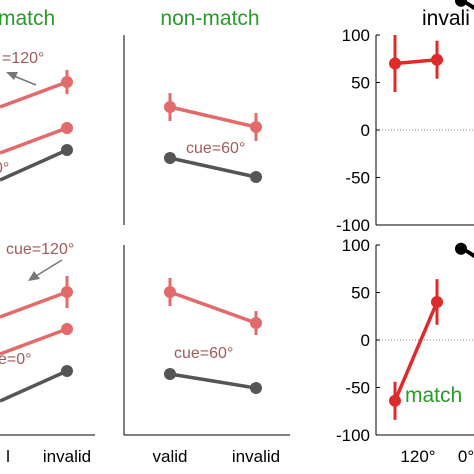  Describe the element at coordinates (433, 395) in the screenshot. I see `bottom-right-label: match` at that location.